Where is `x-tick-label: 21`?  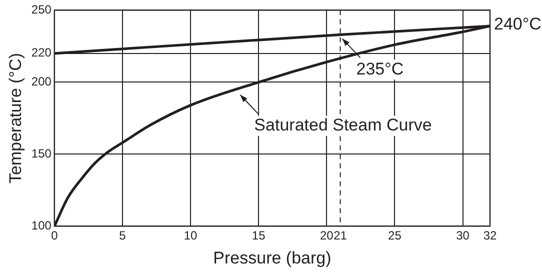
x-tick-label: 21 is located at coordinates (341, 235).